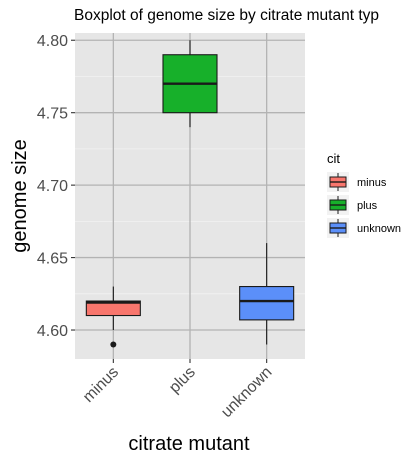 Image resolution: width=419 pixels, height=461 pixels. I want to click on x-tick-label: unknown, so click(246, 392).